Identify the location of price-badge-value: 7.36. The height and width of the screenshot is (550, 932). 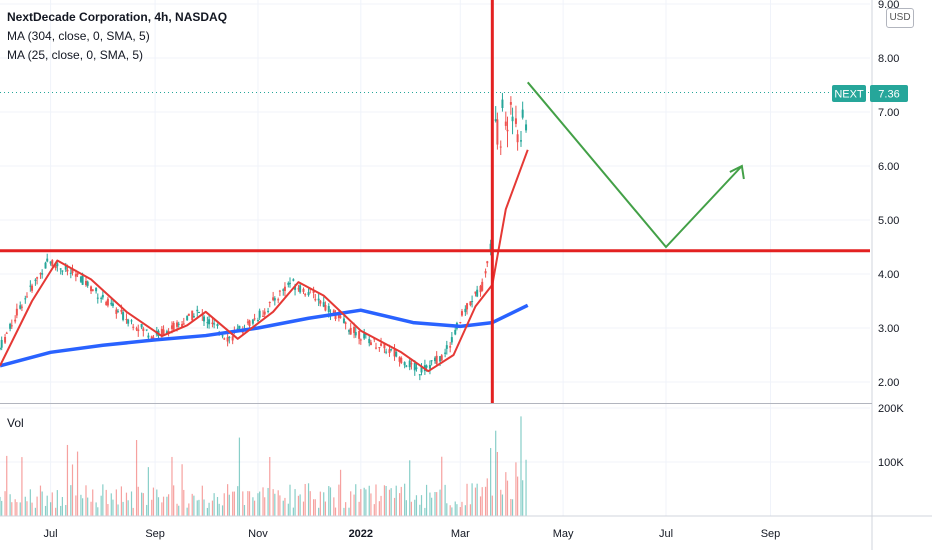
(888, 95).